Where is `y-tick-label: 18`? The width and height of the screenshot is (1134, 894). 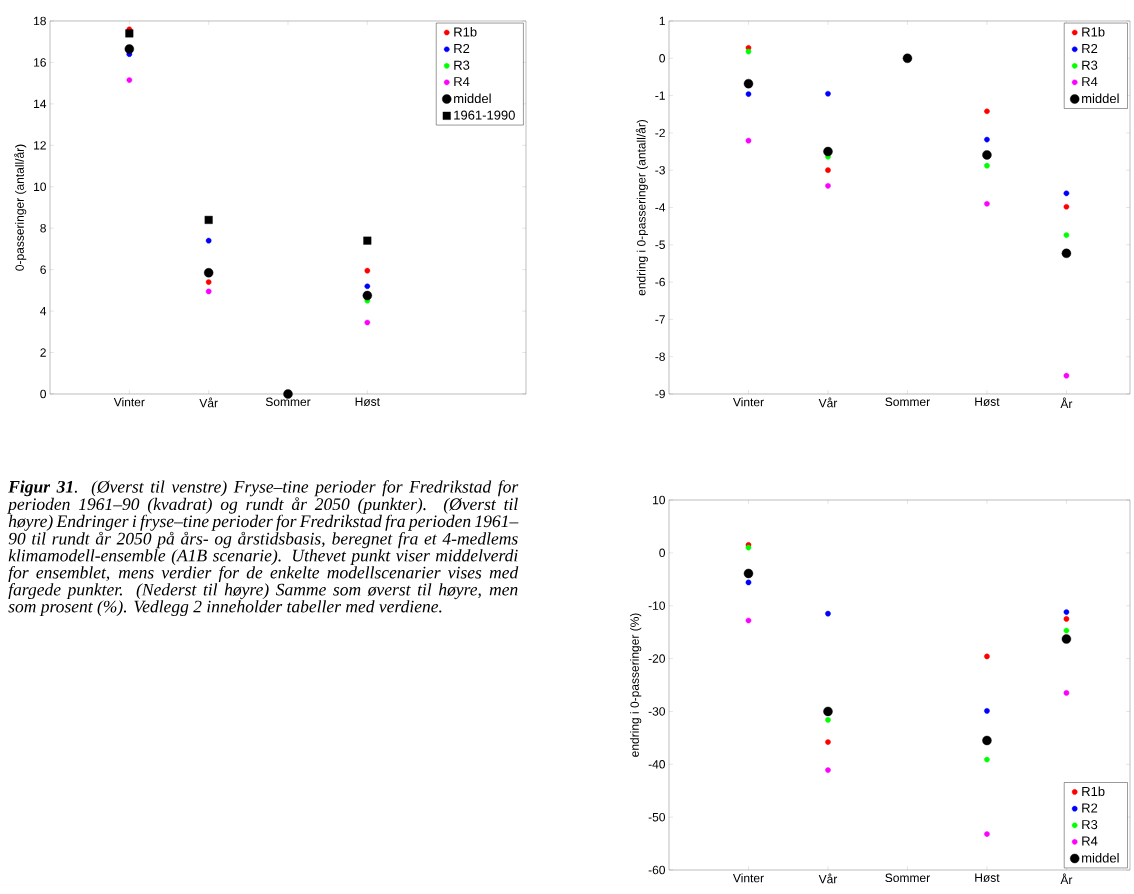
y-tick-label: 18 is located at coordinates (40, 21).